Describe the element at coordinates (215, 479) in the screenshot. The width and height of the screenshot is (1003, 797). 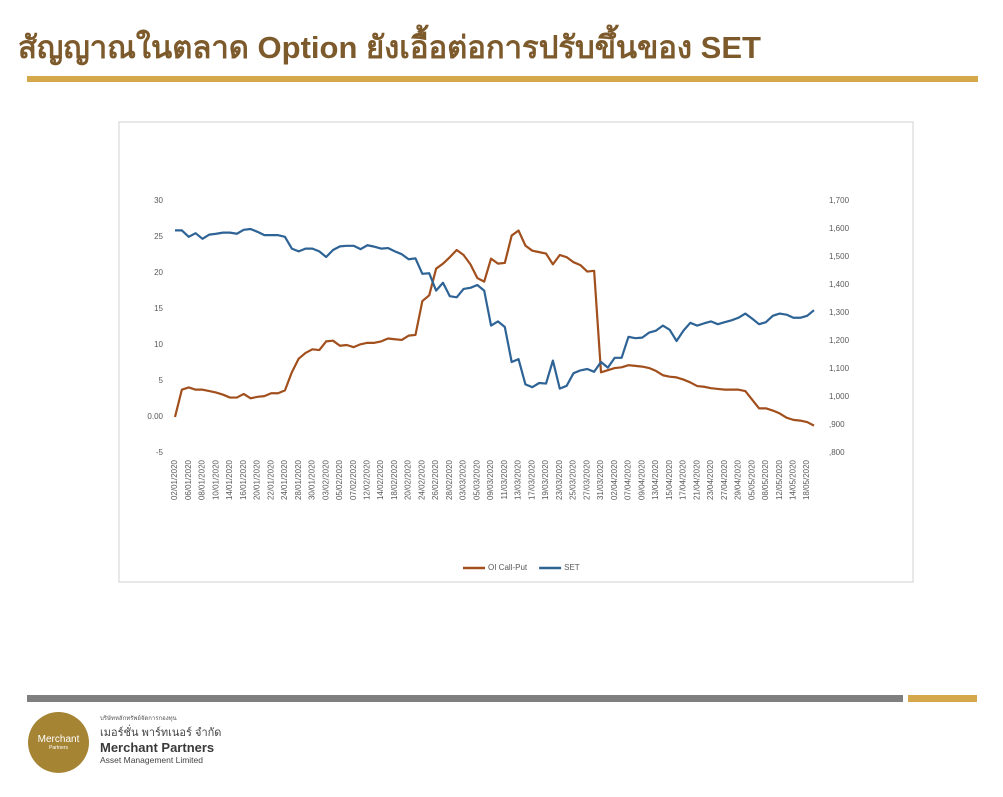
I see `x-tick-label: 10/01/2020` at that location.